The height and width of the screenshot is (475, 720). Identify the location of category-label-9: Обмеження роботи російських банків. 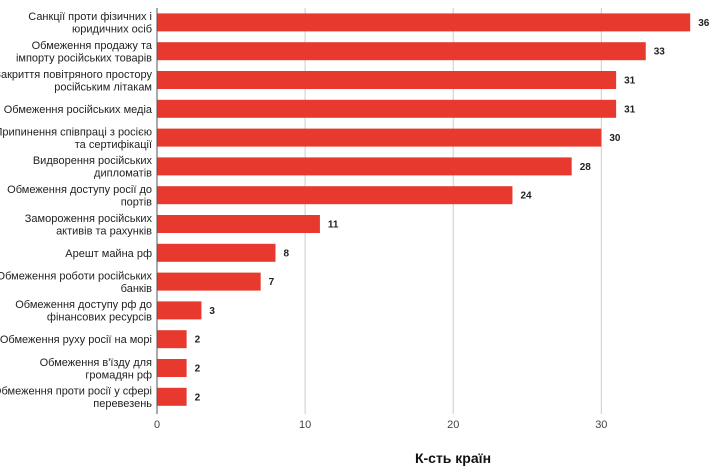
(76, 282).